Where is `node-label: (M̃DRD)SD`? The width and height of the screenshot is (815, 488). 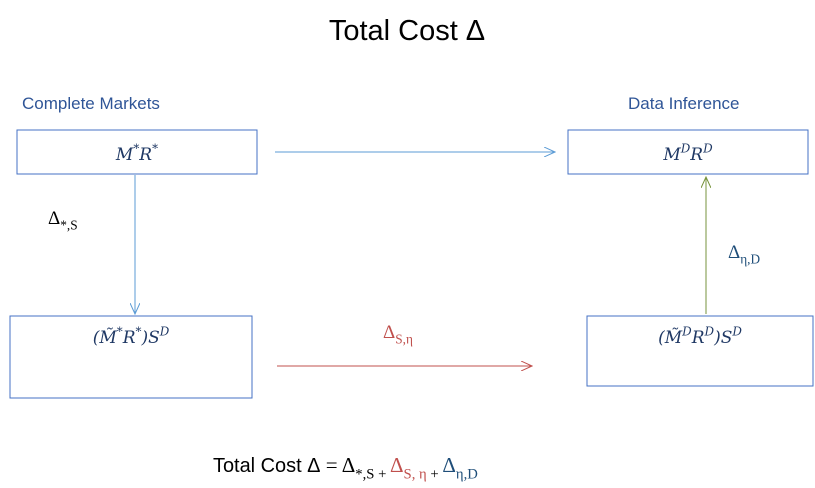 node-label: (M̃DRD)SD is located at coordinates (700, 336).